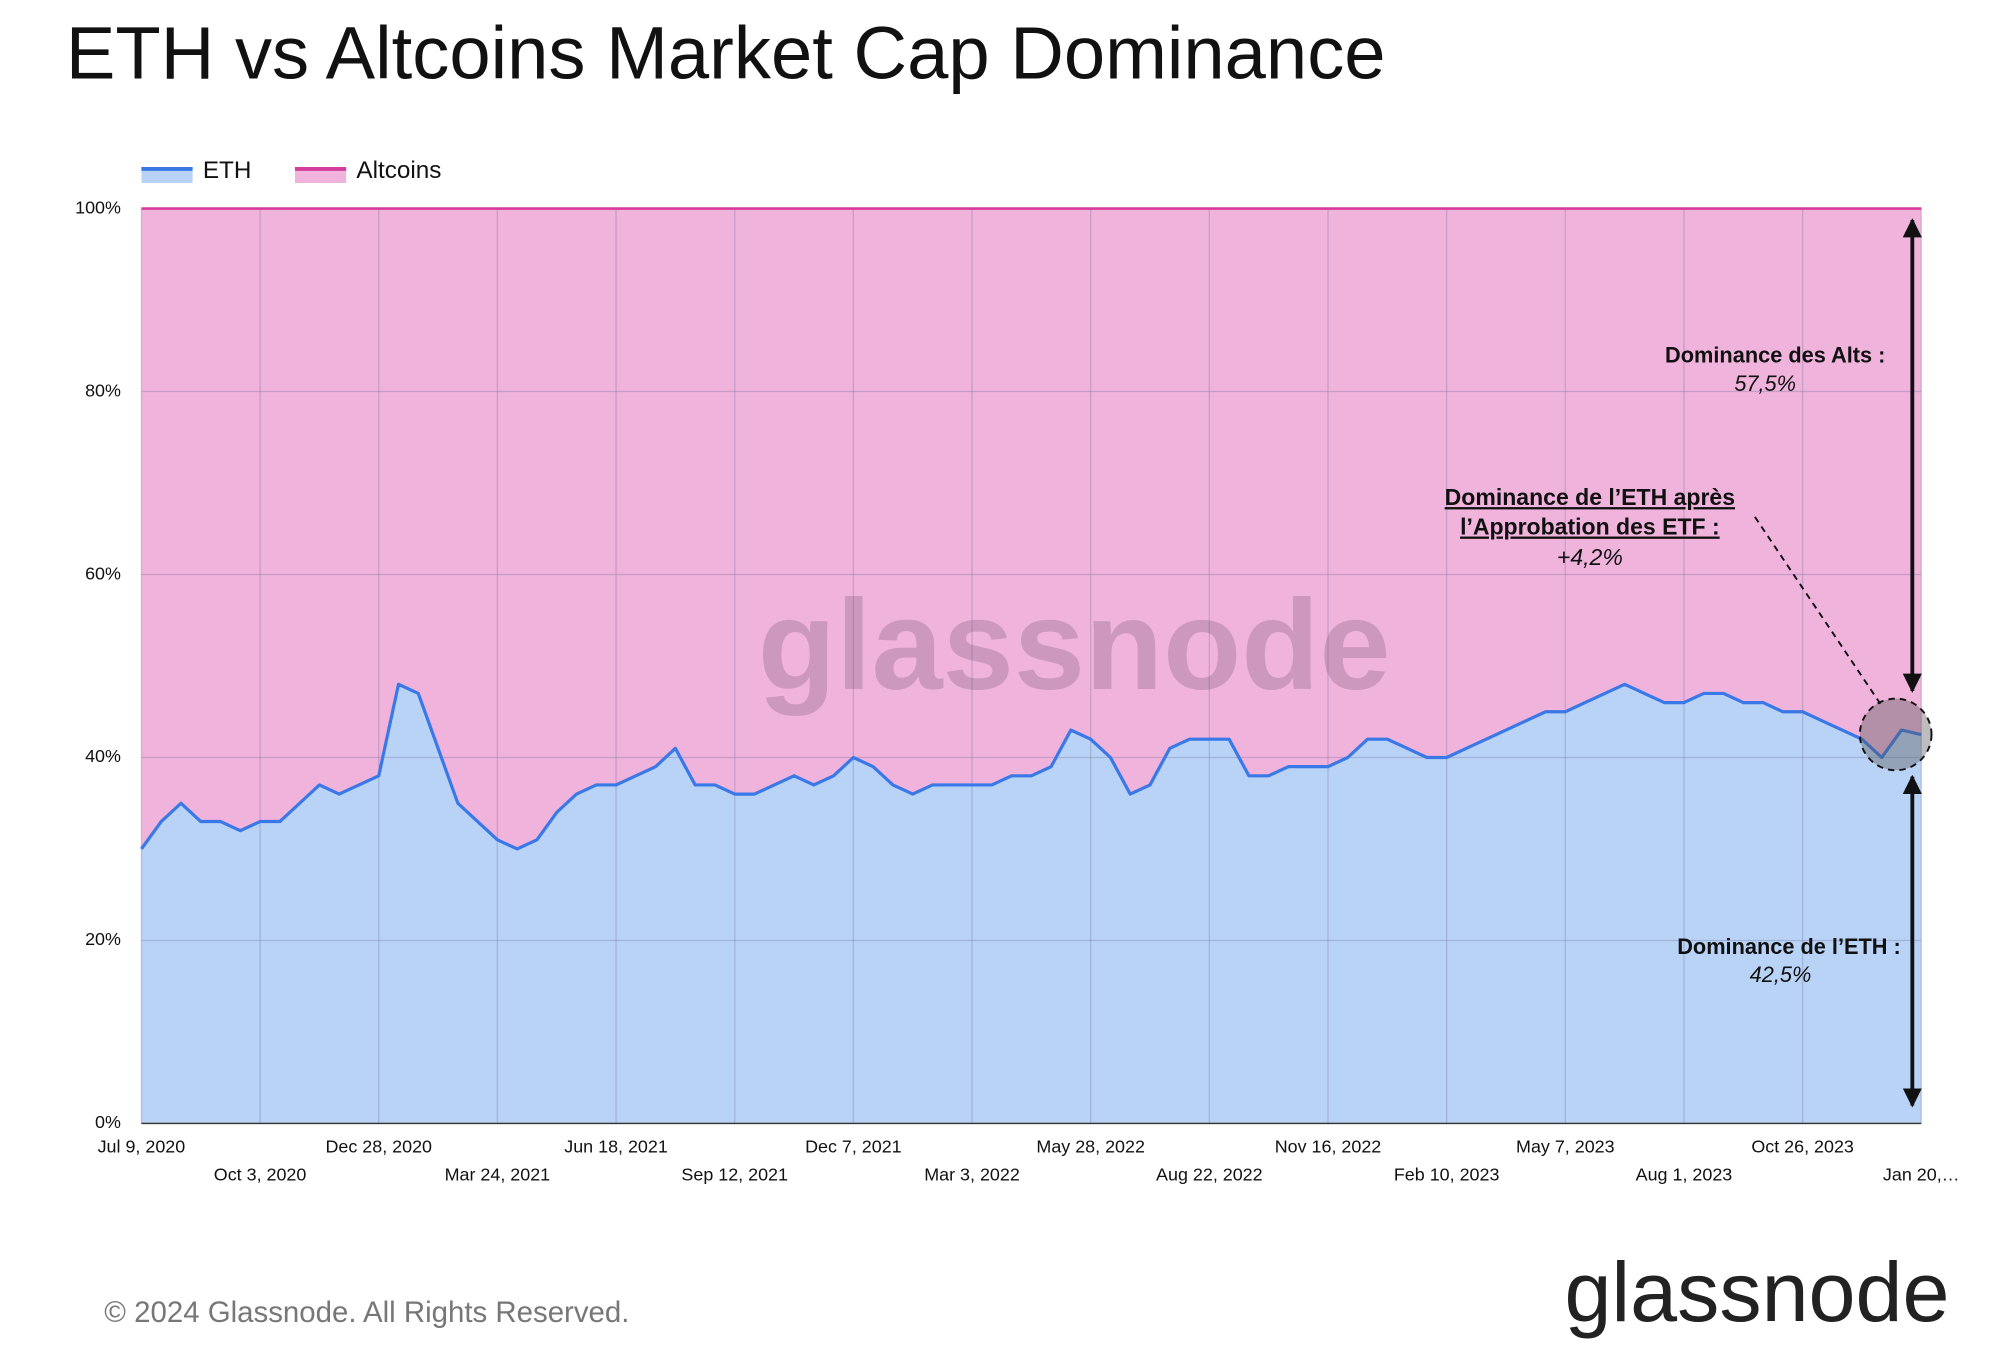  What do you see at coordinates (1447, 1175) in the screenshot?
I see `x-tick-label: Feb 10, 2023` at bounding box center [1447, 1175].